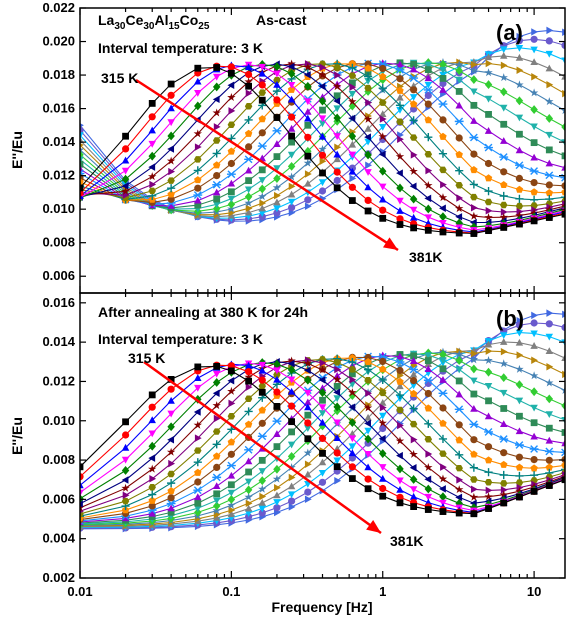 The width and height of the screenshot is (582, 628). I want to click on panel-a-interval-label: Interval temperature: 3 K, so click(180, 48).